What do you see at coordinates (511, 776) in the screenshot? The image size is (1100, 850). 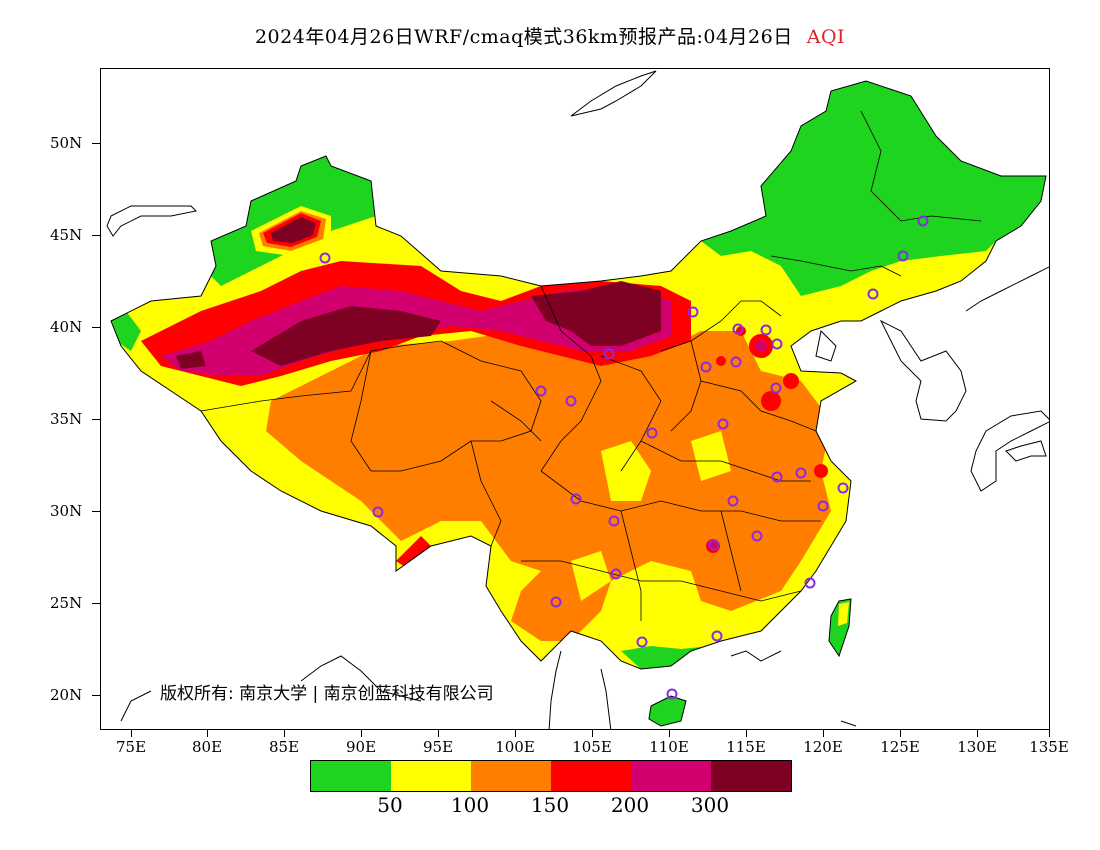 I see `legend-swatch-orange` at bounding box center [511, 776].